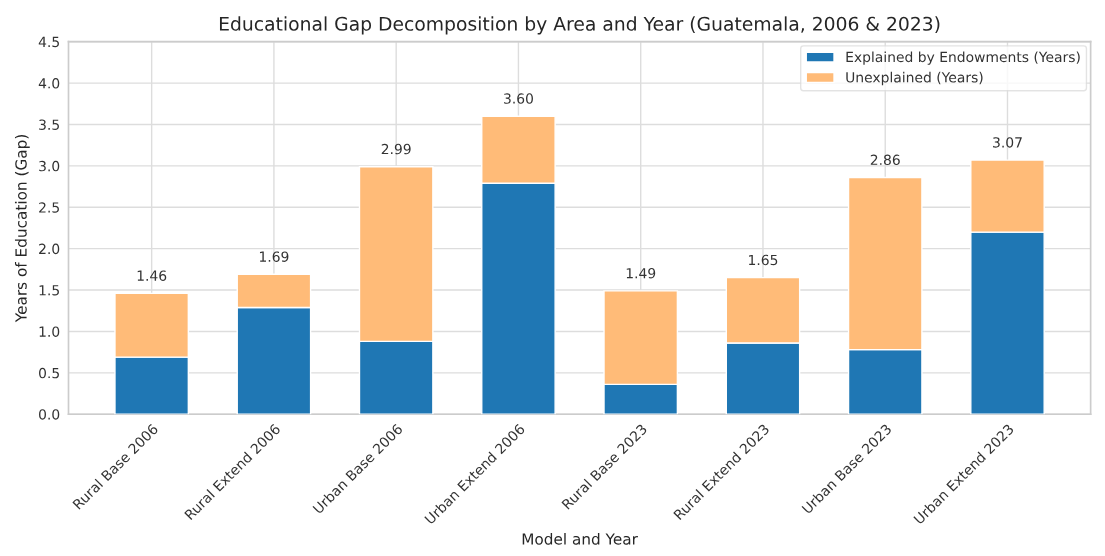 The image size is (1105, 556). Describe the element at coordinates (580, 538) in the screenshot. I see `x-axis-title: Model and Year` at that location.